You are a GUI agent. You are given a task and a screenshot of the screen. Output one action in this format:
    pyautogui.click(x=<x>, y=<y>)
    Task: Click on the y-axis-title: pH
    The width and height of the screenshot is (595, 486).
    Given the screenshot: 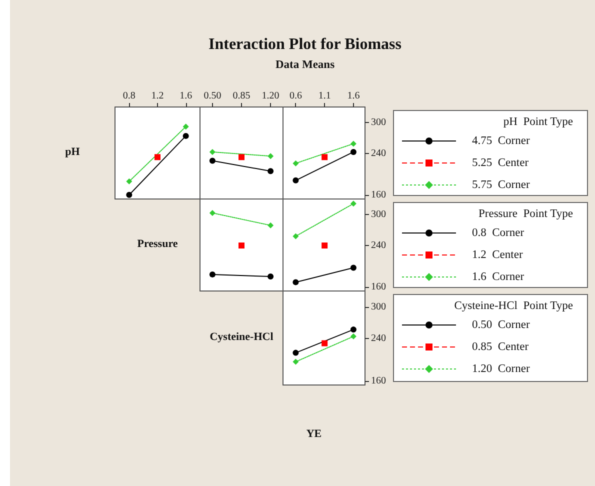 What is the action you would take?
    pyautogui.click(x=72, y=152)
    